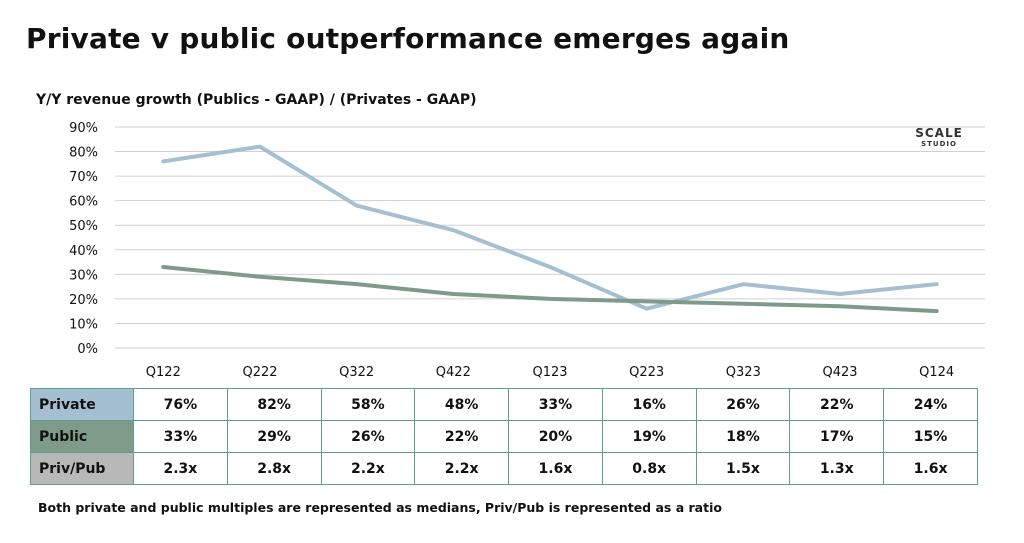  Describe the element at coordinates (83, 275) in the screenshot. I see `y-tick-label: 30%` at that location.